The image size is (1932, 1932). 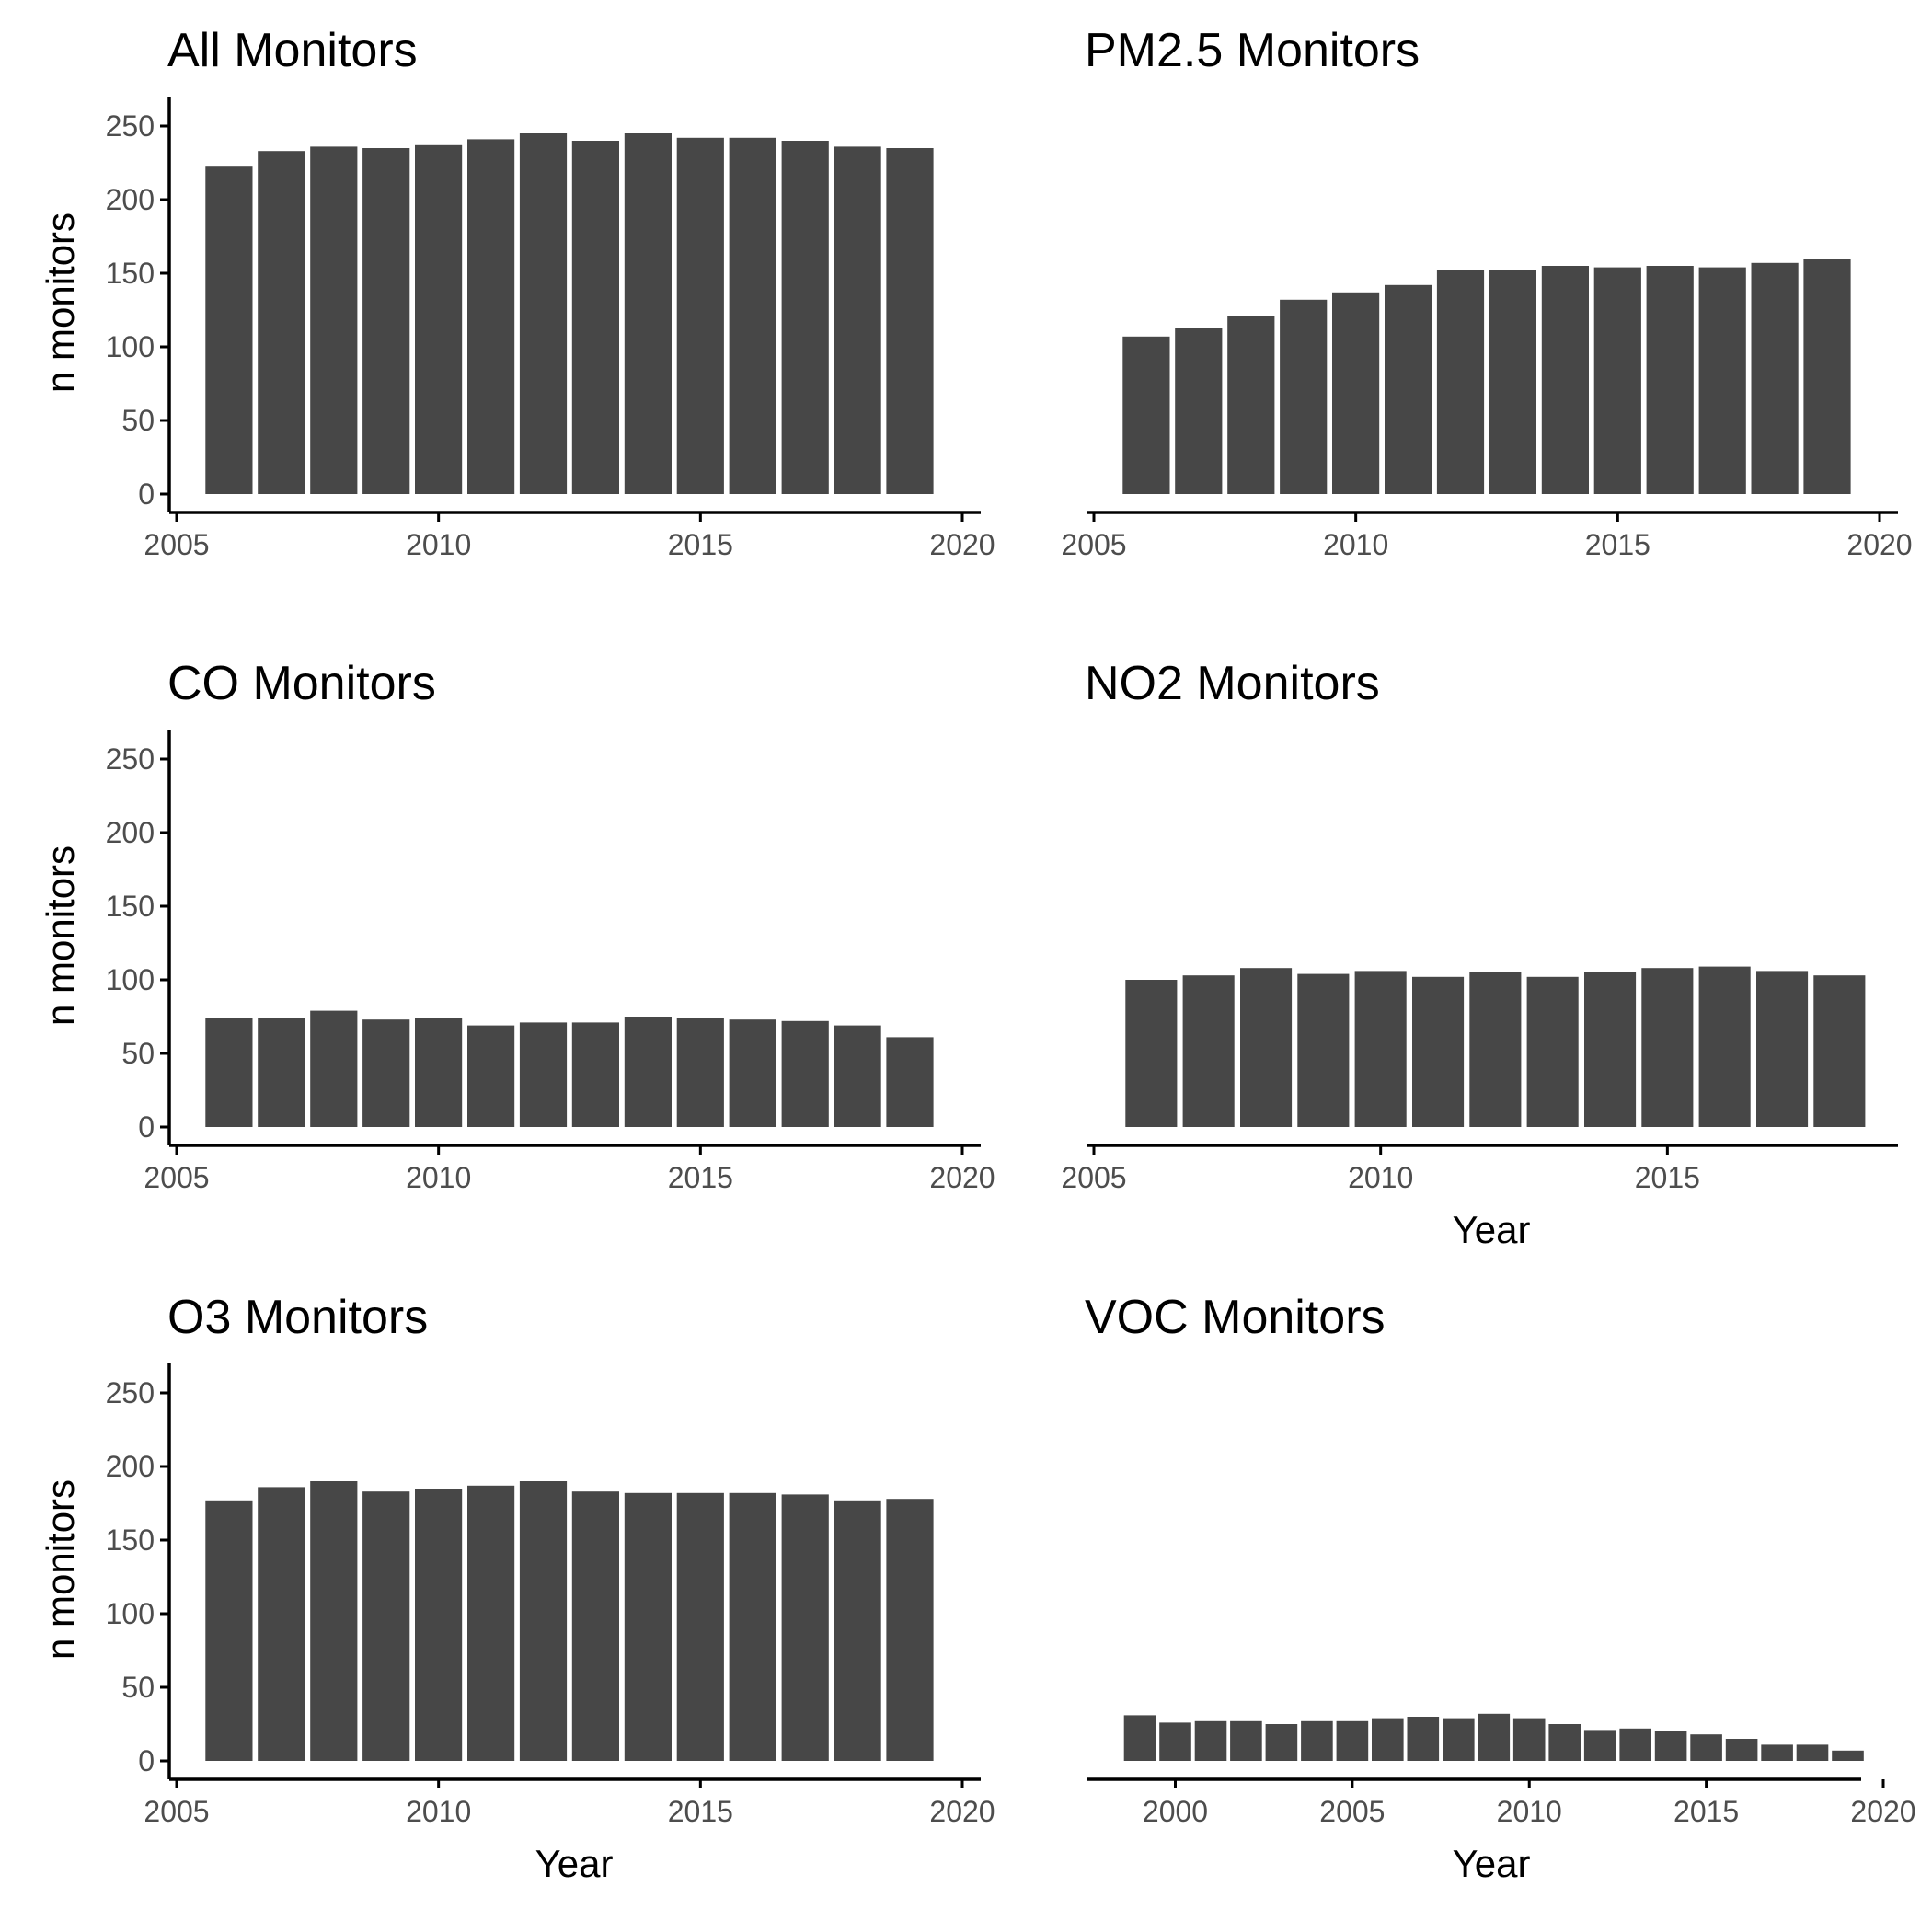 I want to click on panel-2: 2005 2010 2015 2020 PM2.5 Monitors, so click(x=1486, y=292).